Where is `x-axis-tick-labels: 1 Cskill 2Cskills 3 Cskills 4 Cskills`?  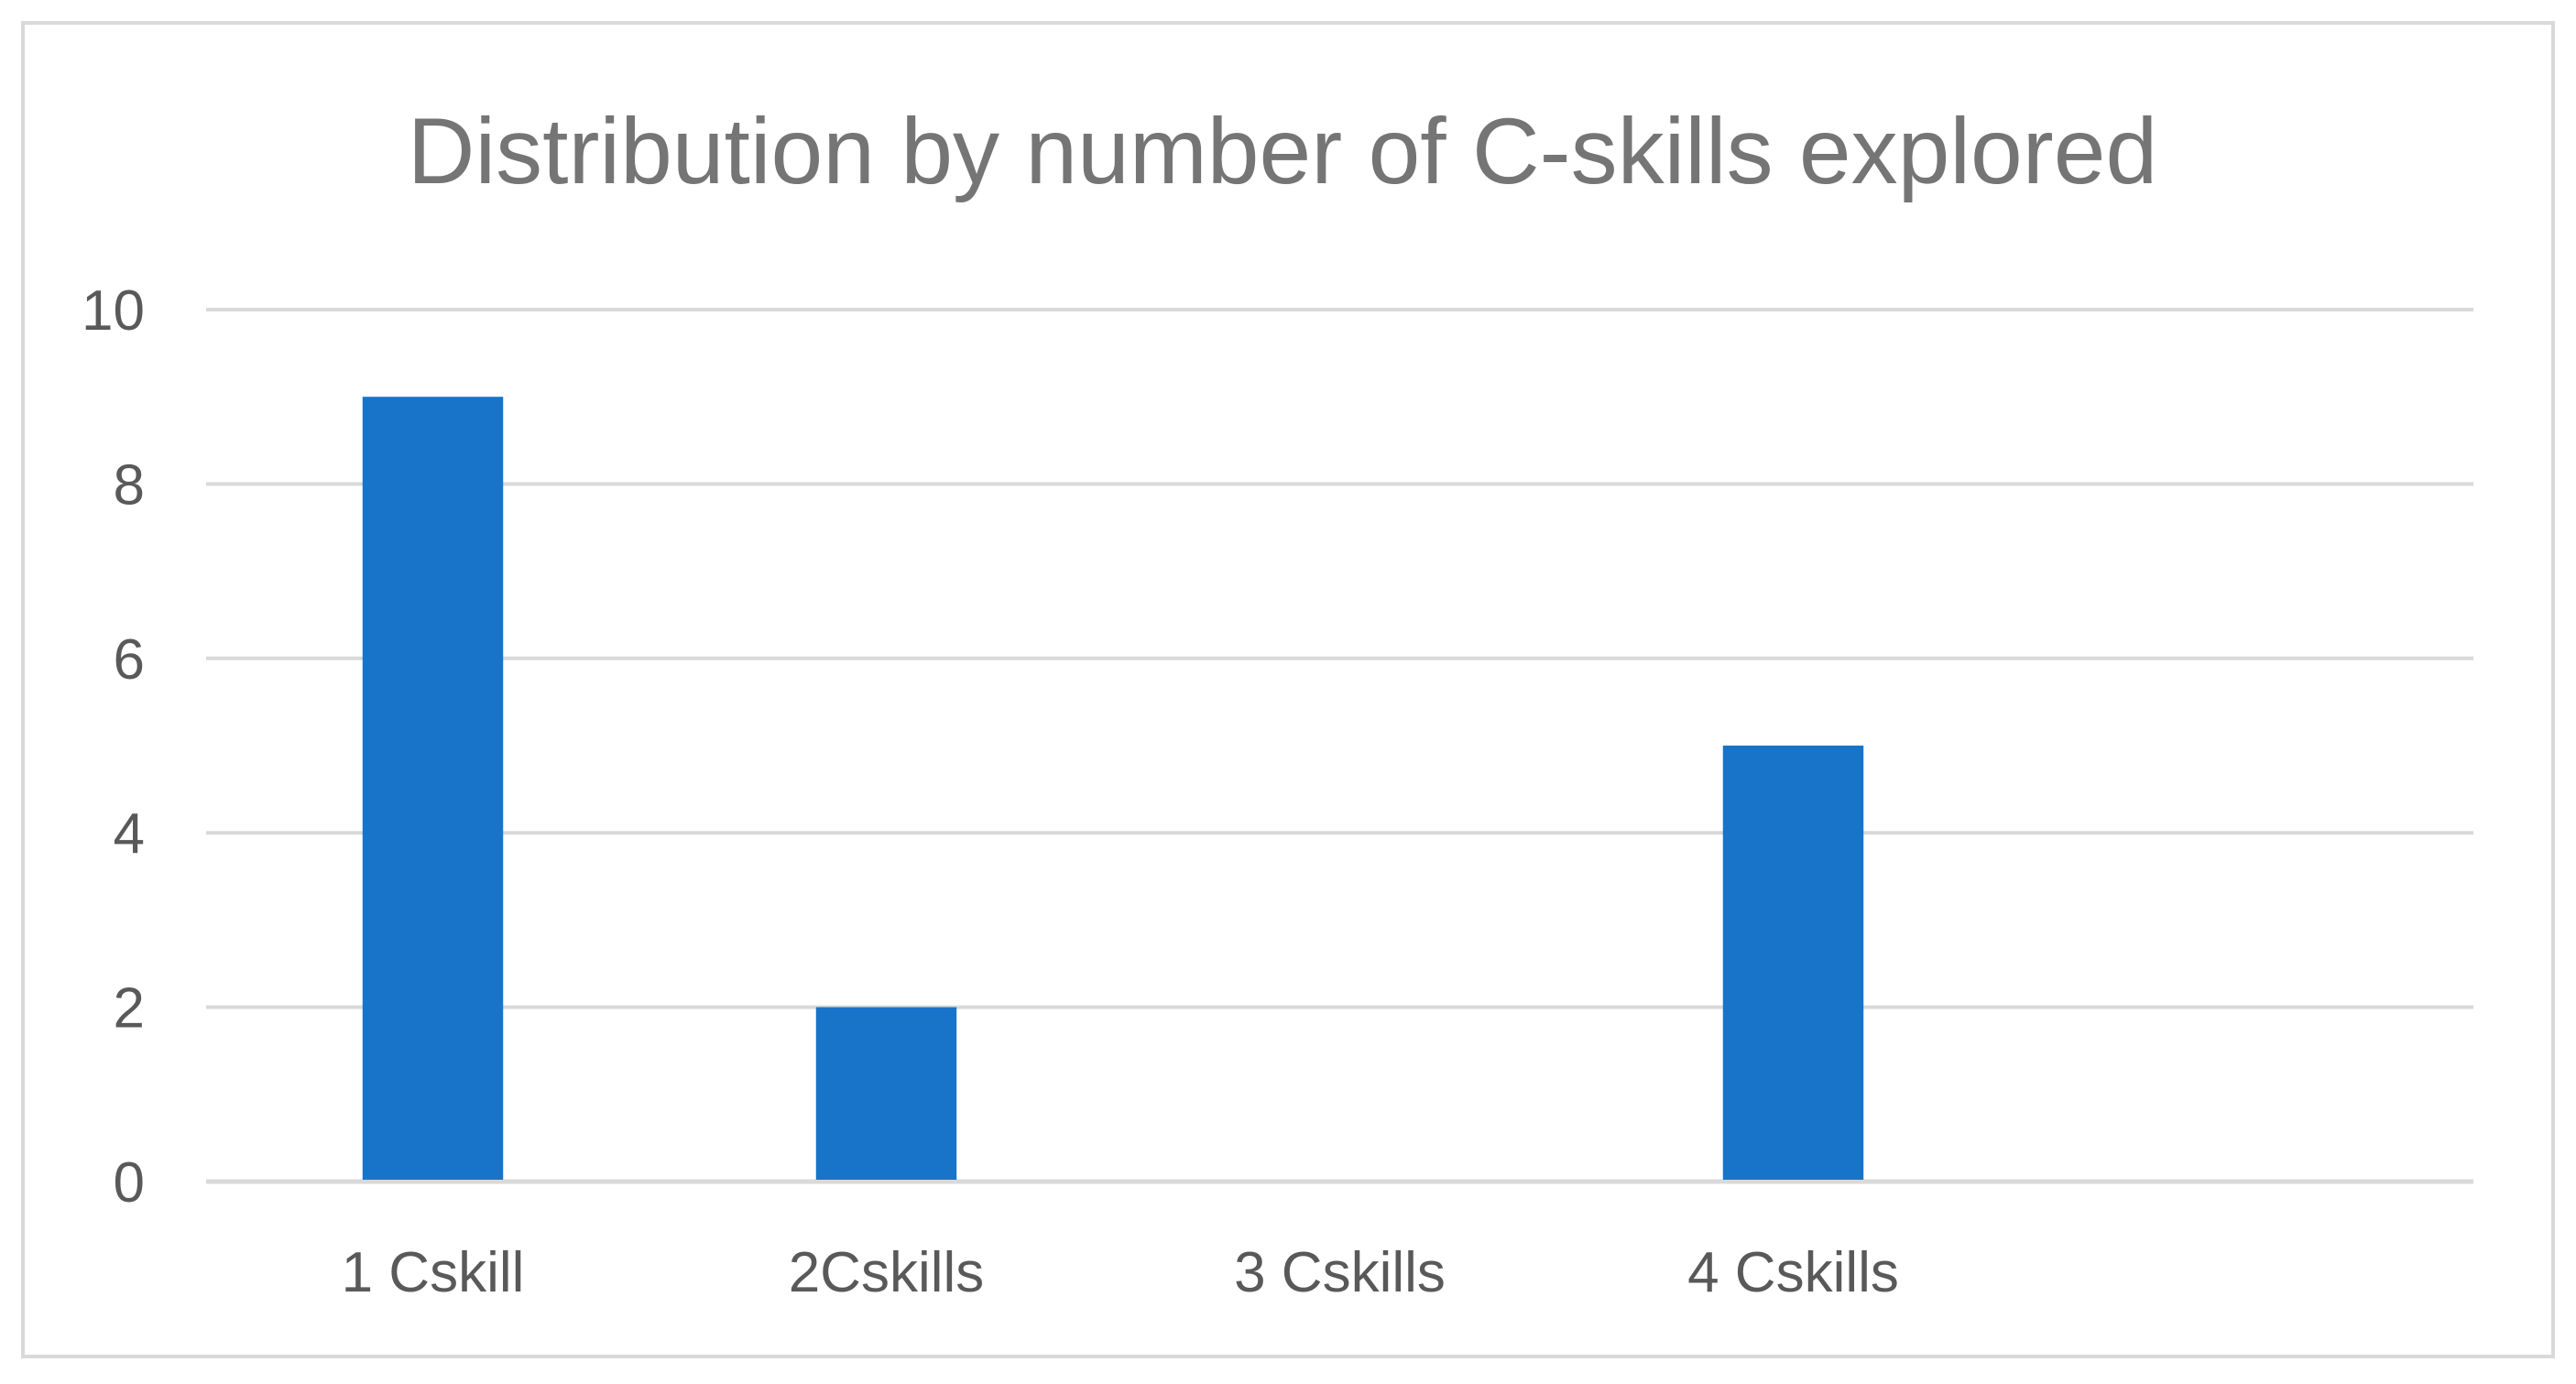
x-axis-tick-labels: 1 Cskill 2Cskills 3 Cskills 4 Cskills is located at coordinates (1121, 1272).